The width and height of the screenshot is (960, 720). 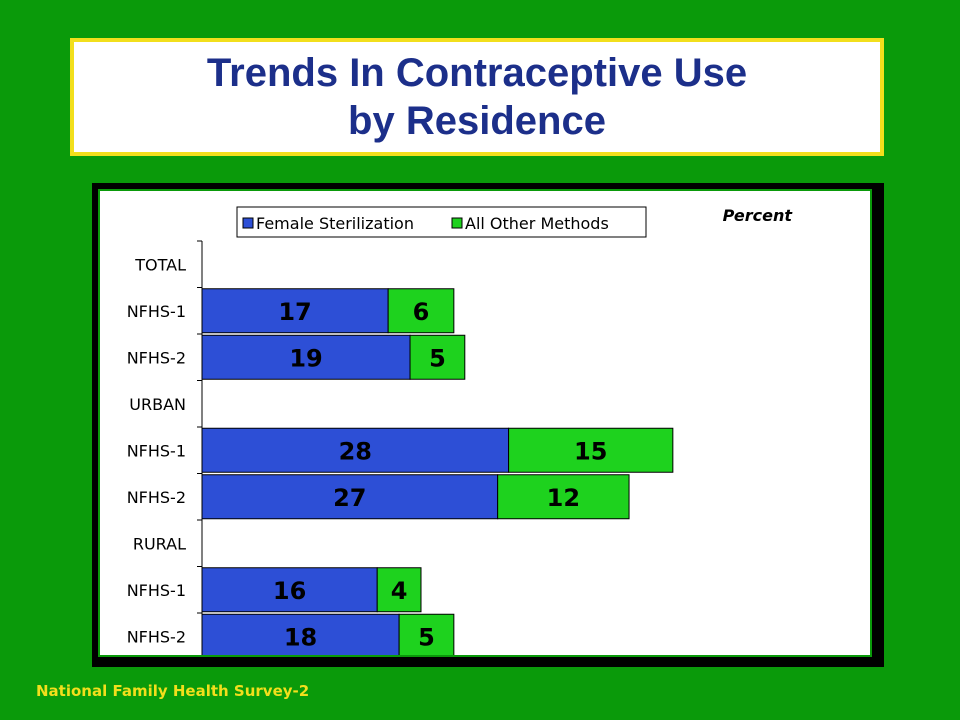 What do you see at coordinates (441, 222) in the screenshot?
I see `legend-box` at bounding box center [441, 222].